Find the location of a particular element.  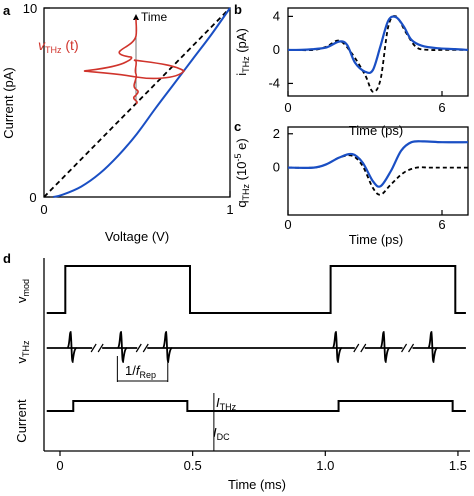

panel-c-series-blue is located at coordinates (378, 164).